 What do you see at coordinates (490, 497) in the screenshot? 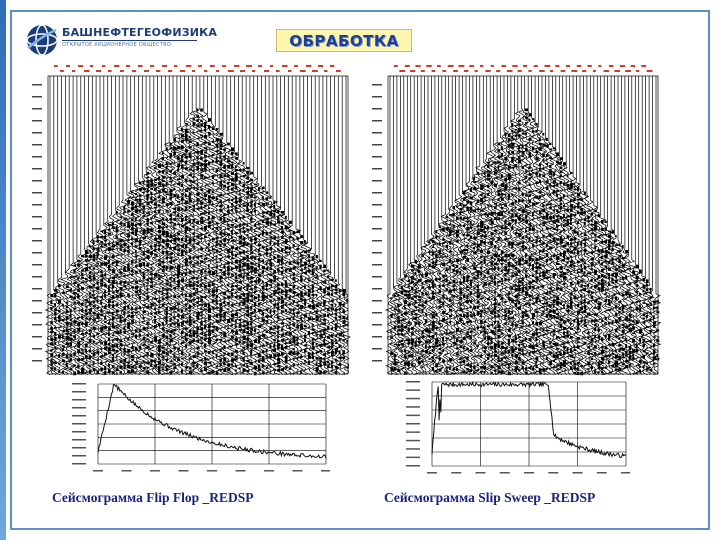
I see `caption-right: Сейсмограмма Slip Sweep _REDSP` at bounding box center [490, 497].